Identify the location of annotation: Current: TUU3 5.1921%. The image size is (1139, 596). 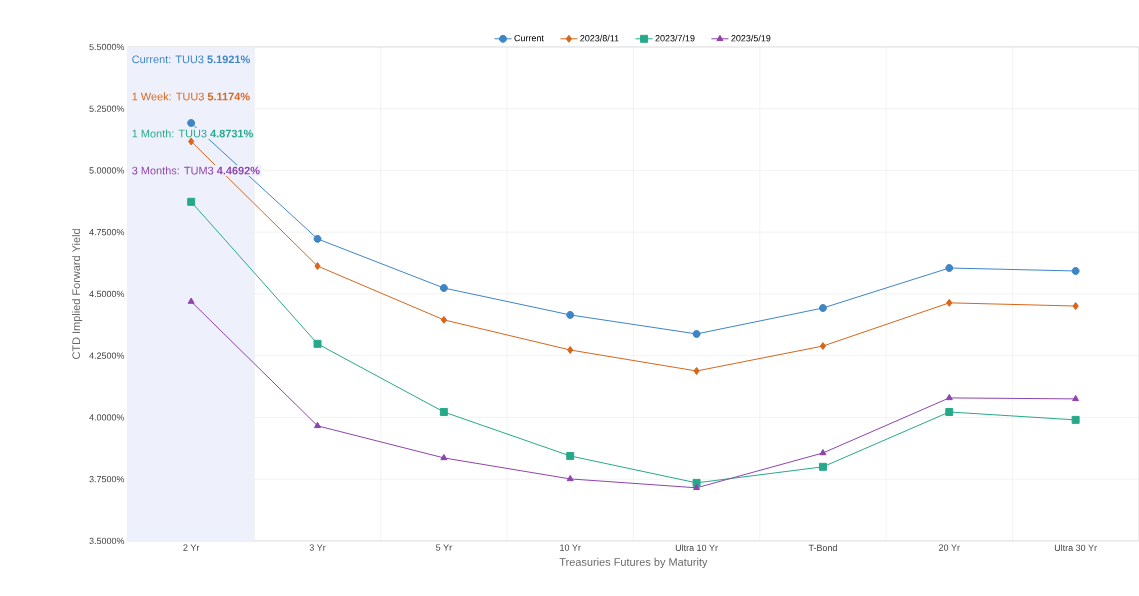
(191, 59).